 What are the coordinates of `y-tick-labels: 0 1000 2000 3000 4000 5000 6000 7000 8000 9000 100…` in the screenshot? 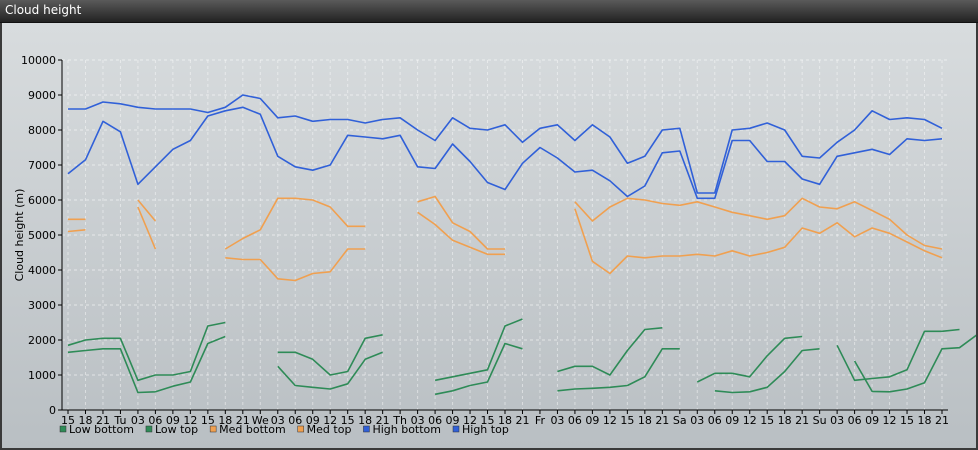 It's located at (38, 235).